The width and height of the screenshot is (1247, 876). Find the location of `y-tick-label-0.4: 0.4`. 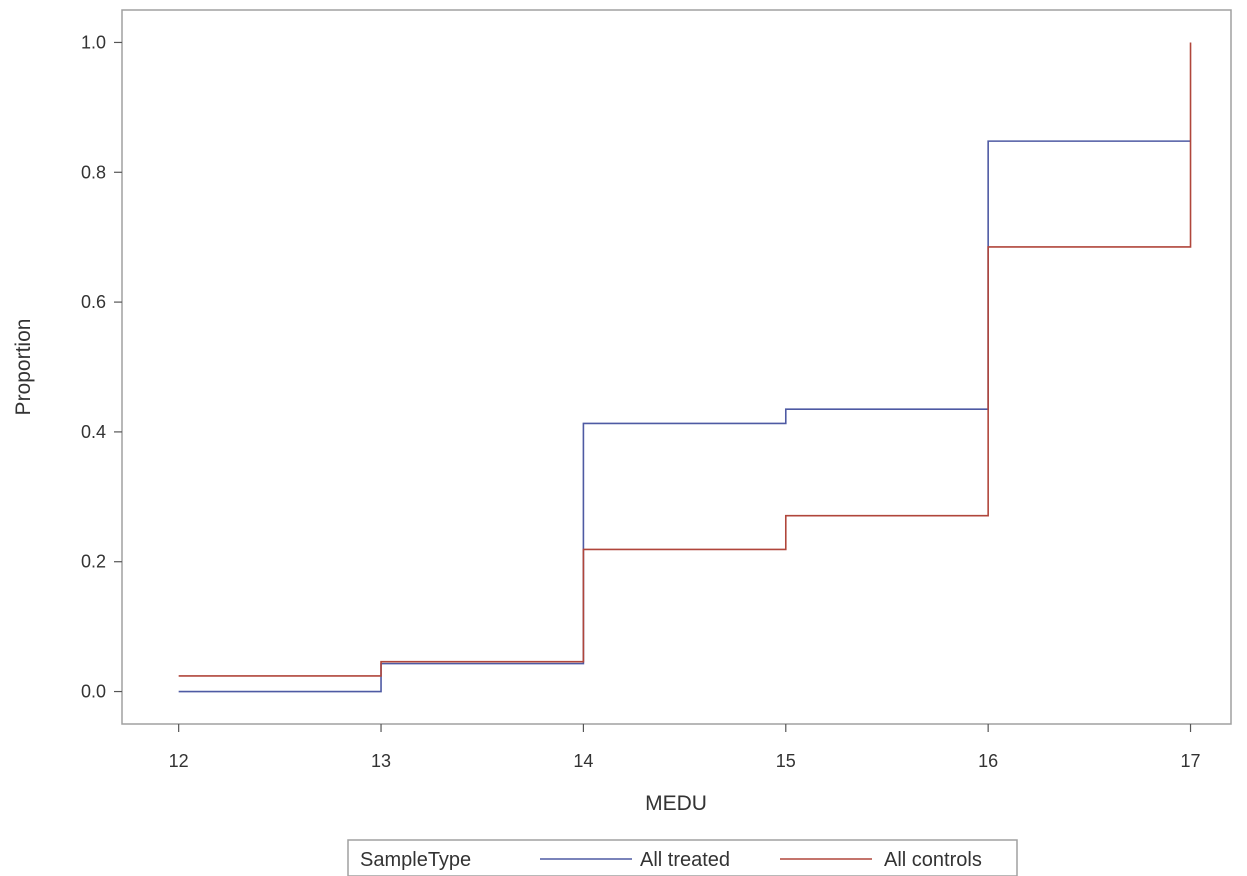

y-tick-label-0.4: 0.4 is located at coordinates (93, 432).